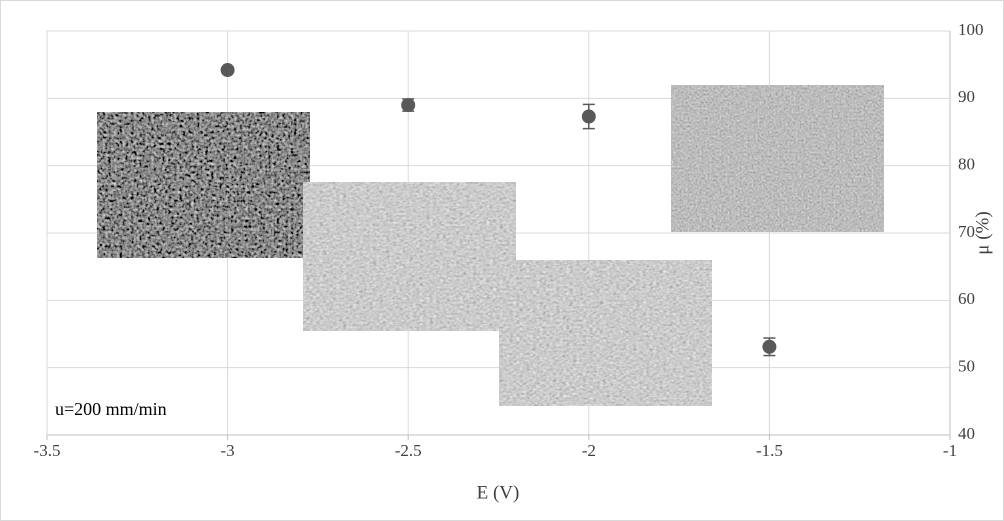  I want to click on x-tick-label: -3, so click(228, 450).